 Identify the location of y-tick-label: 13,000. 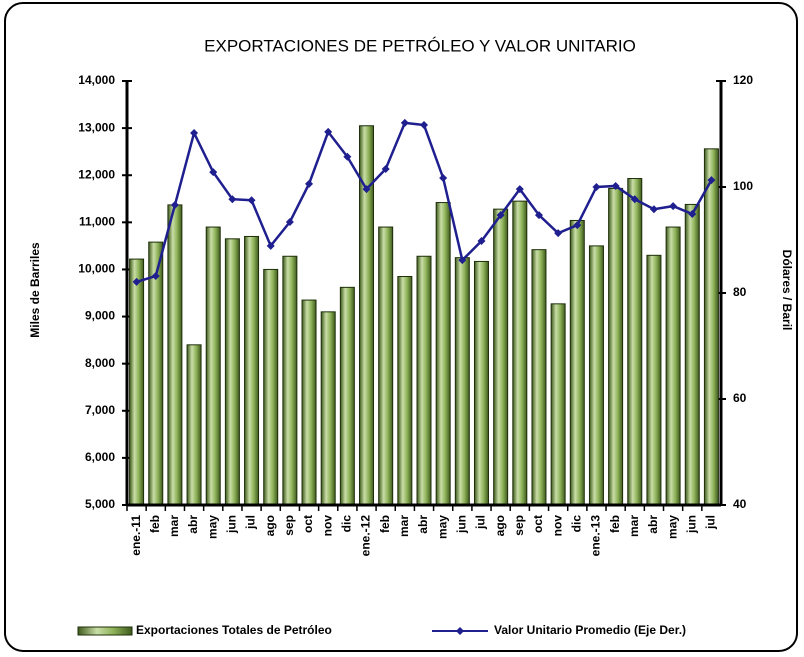
(96, 127).